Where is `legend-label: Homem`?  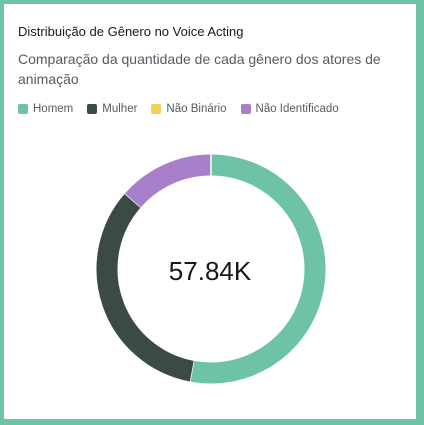 legend-label: Homem is located at coordinates (53, 109).